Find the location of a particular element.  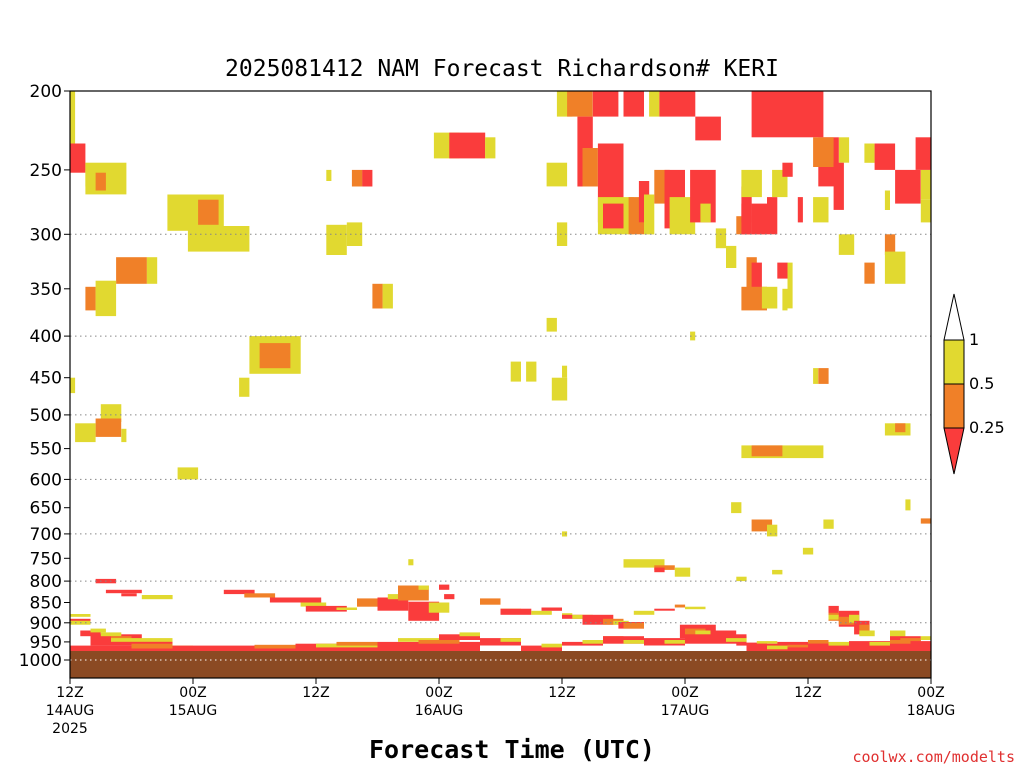

colorbar-bin-mid is located at coordinates (954, 406).